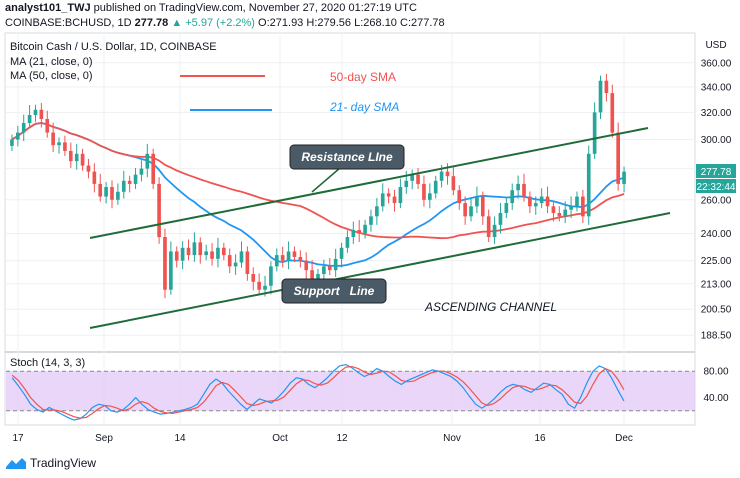 This screenshot has width=740, height=478. Describe the element at coordinates (113, 47) in the screenshot. I see `chart-title: Bitcoin Cash / U.S. Dollar, 1D, COINBASE` at that location.